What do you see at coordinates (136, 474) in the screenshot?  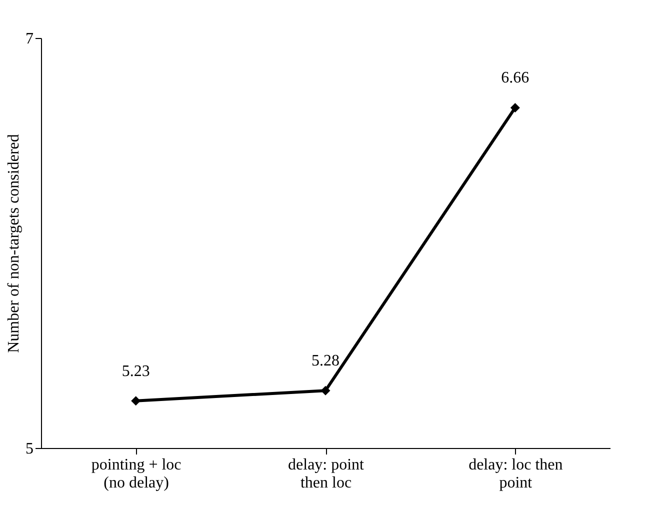 I see `x-tick-label: pointing + loc (no delay)` at bounding box center [136, 474].